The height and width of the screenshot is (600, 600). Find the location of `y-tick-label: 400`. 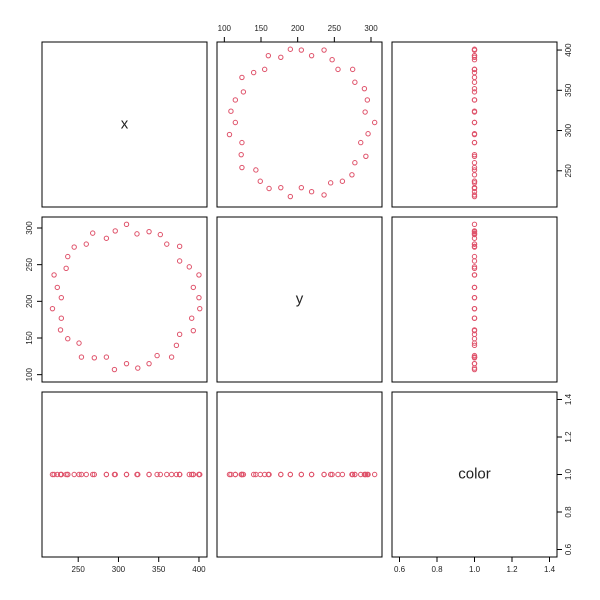

y-tick-label: 400 is located at coordinates (568, 50).